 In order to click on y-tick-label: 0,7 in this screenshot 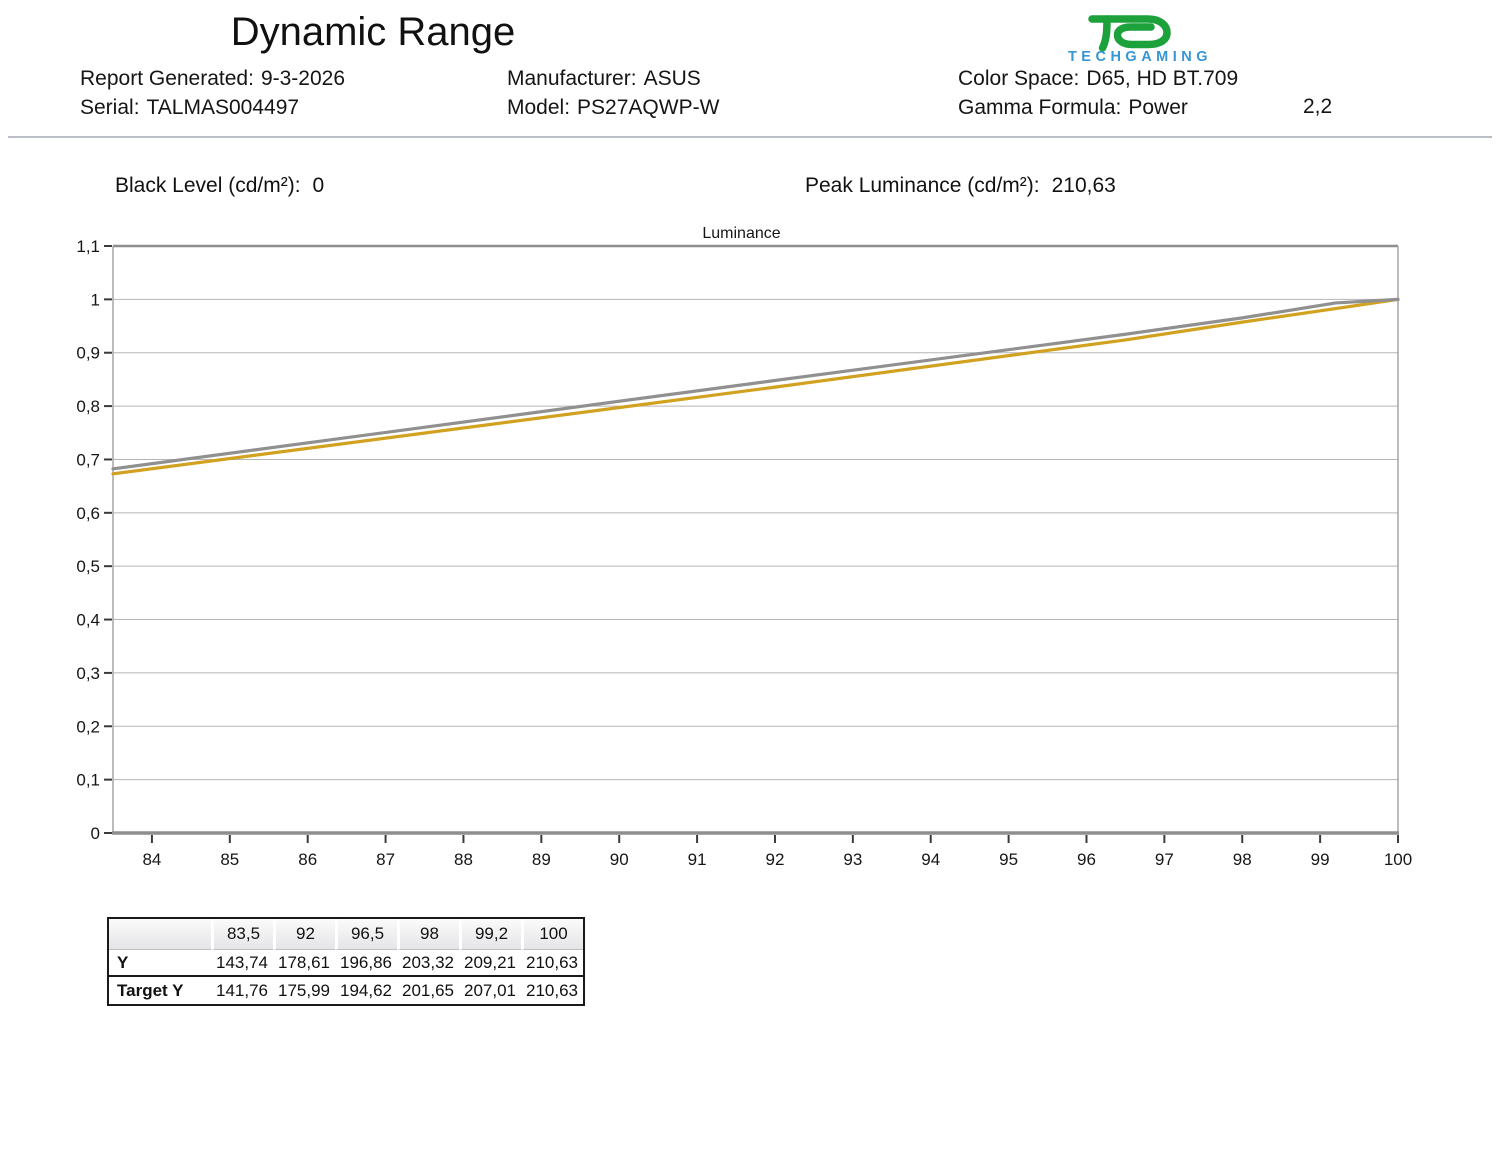, I will do `click(88, 459)`.